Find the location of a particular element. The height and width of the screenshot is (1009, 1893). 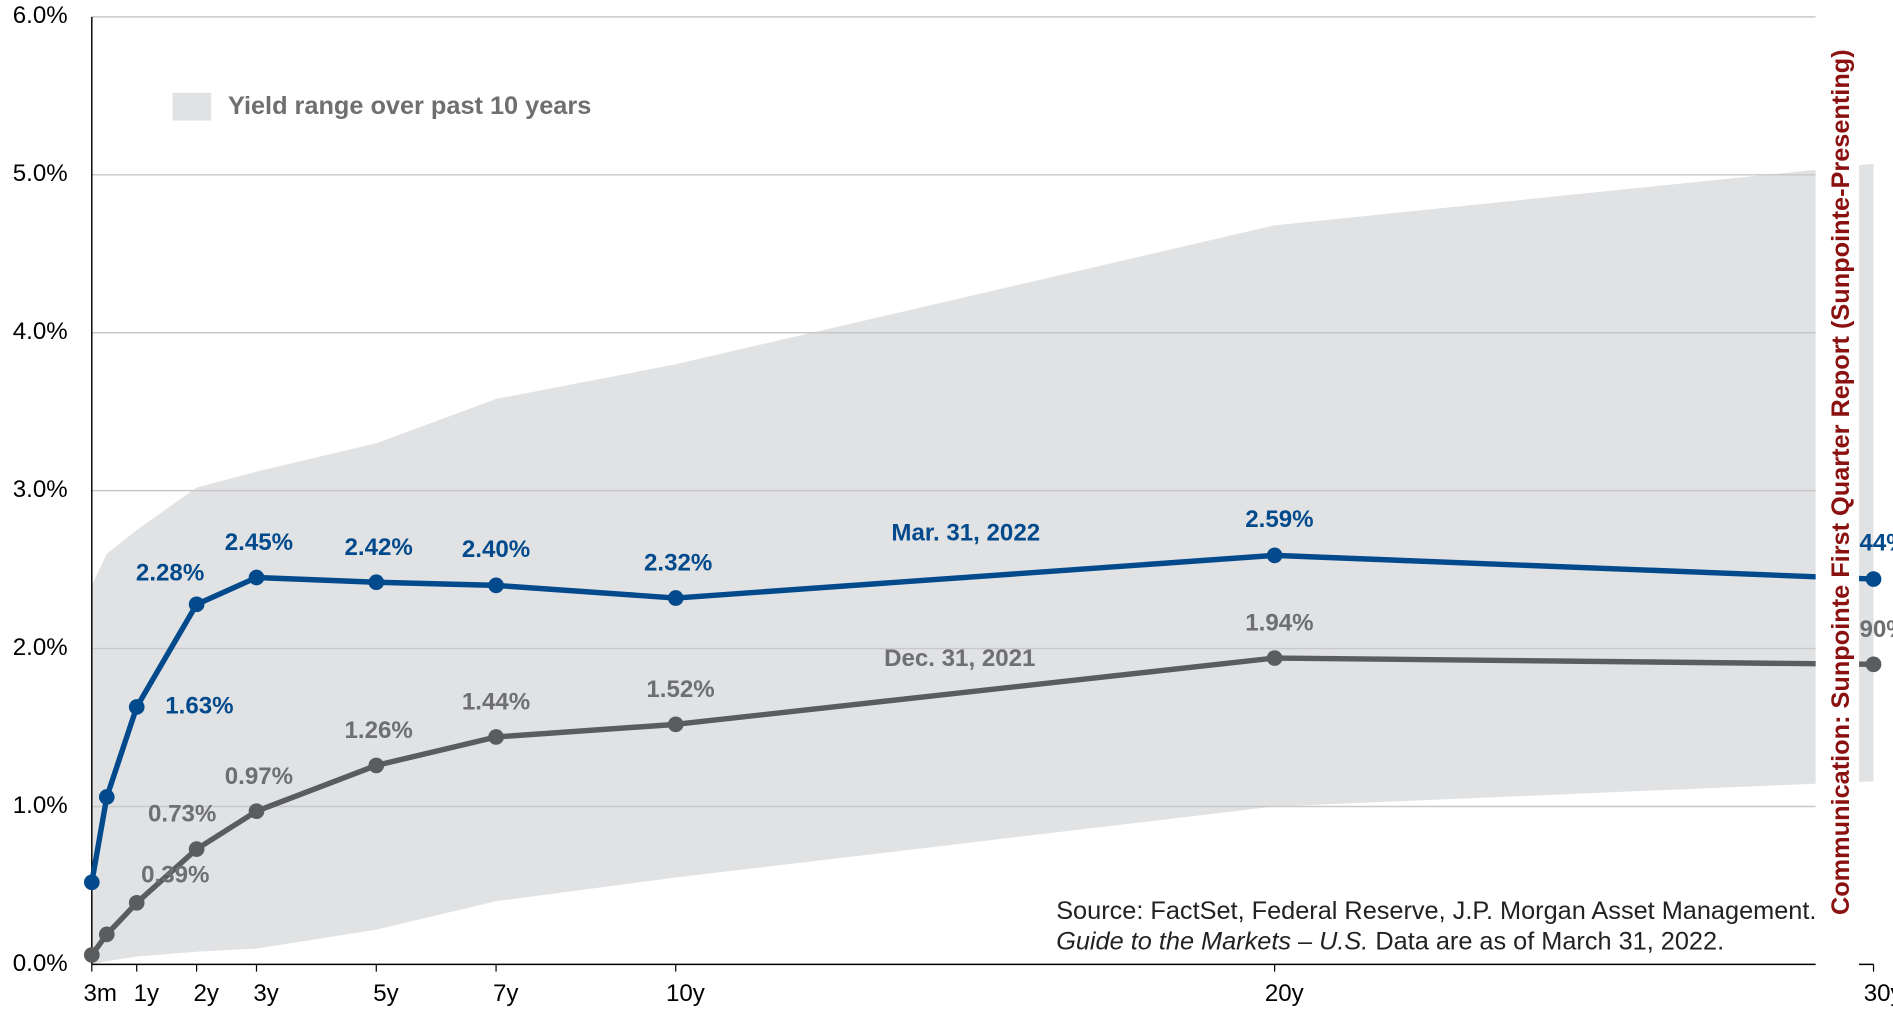

x-tick-label: 30y is located at coordinates (1878, 993).